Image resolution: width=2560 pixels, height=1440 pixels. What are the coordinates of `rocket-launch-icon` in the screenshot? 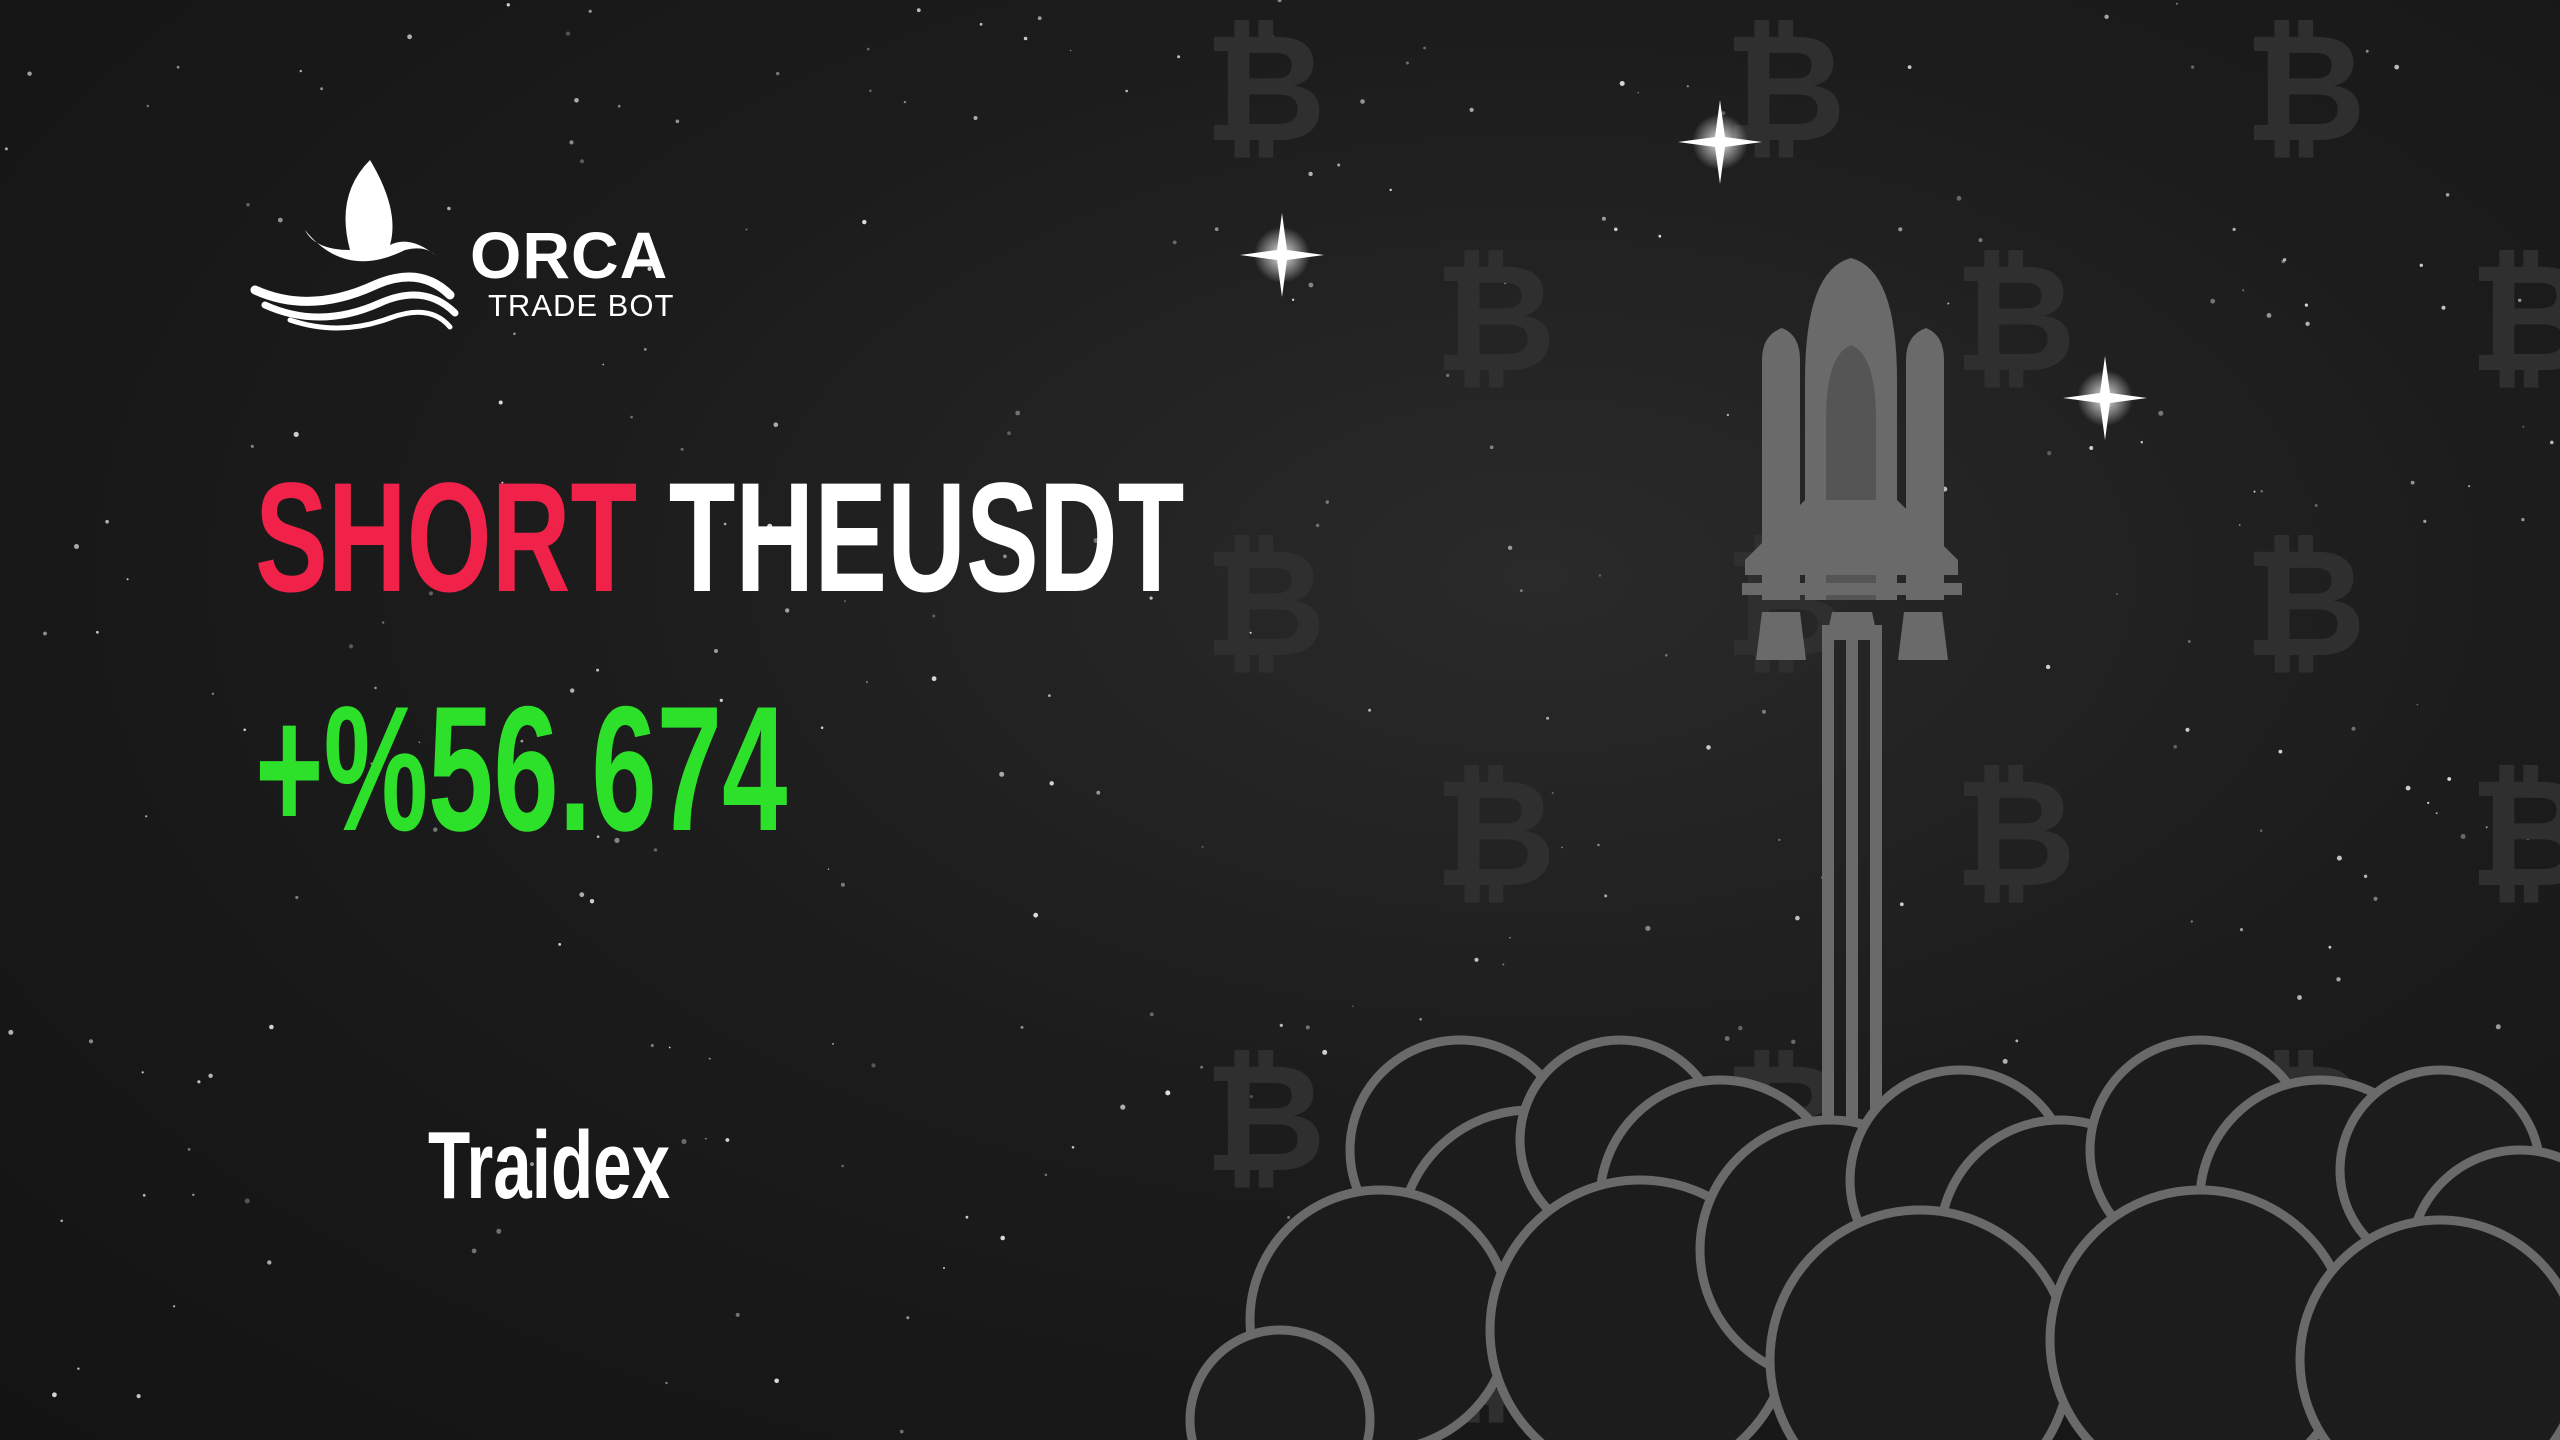 It's located at (1852, 719).